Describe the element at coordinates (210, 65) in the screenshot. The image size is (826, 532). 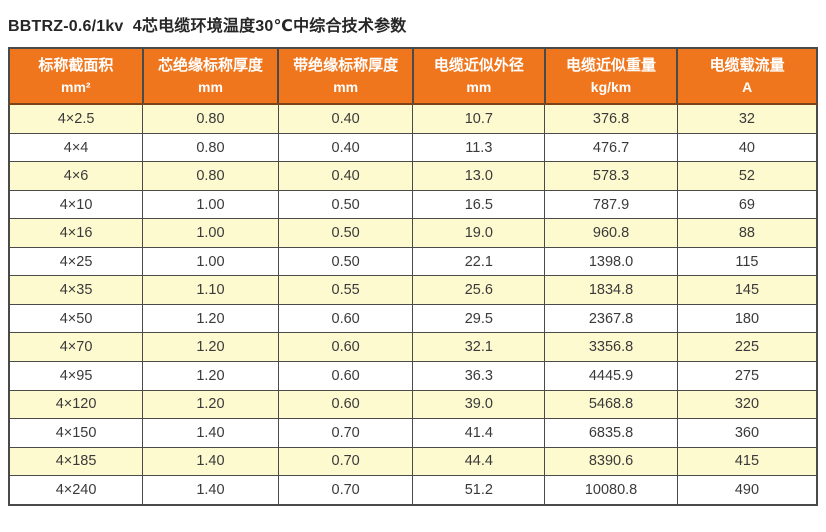
I see `col-header-label: 芯绝缘标称厚度` at that location.